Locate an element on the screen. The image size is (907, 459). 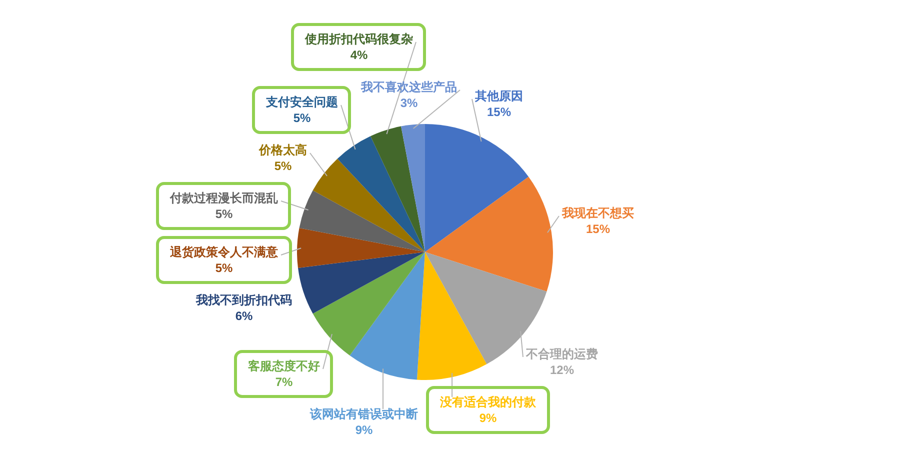
data-label: 3% is located at coordinates (409, 103).